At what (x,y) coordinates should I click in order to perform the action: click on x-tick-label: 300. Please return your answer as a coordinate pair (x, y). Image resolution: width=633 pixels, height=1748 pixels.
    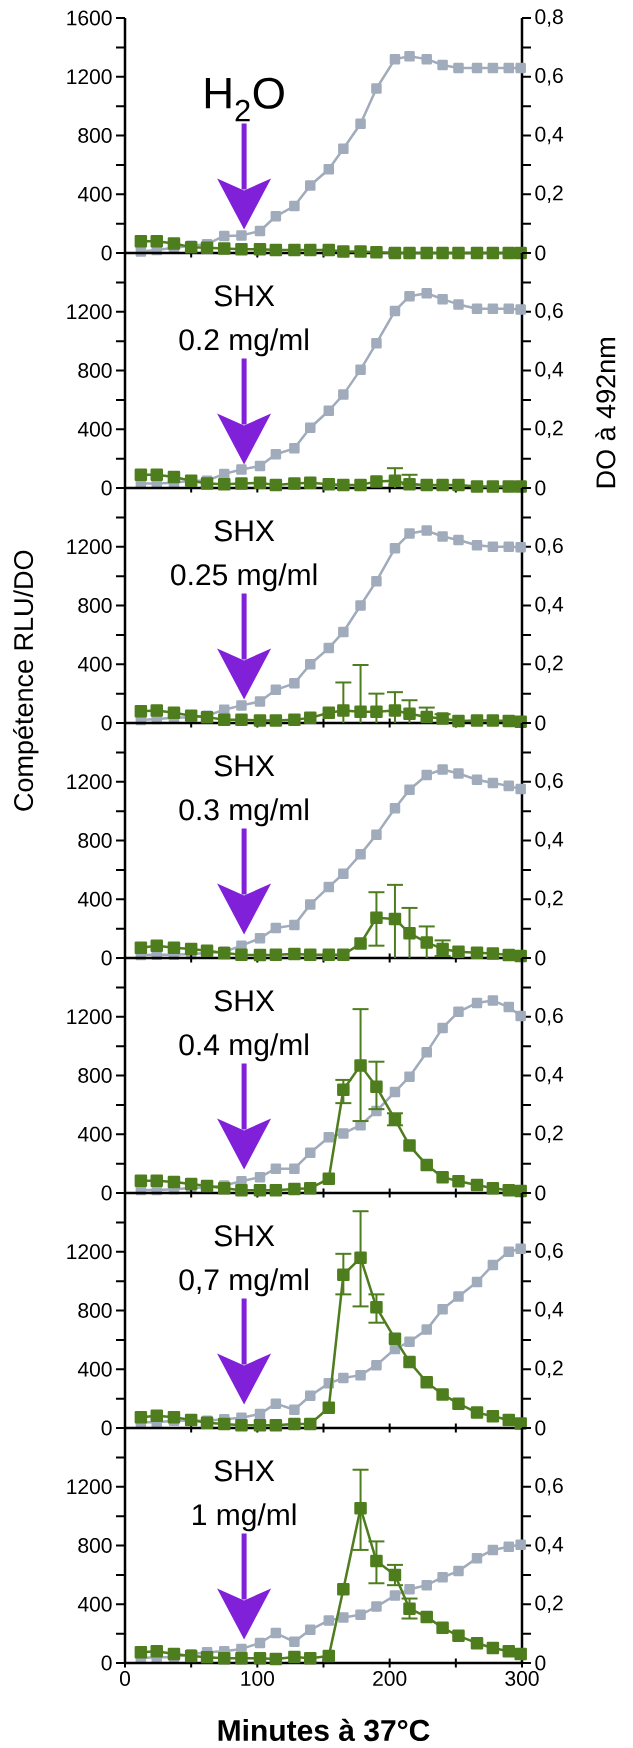
    Looking at the image, I should click on (522, 1678).